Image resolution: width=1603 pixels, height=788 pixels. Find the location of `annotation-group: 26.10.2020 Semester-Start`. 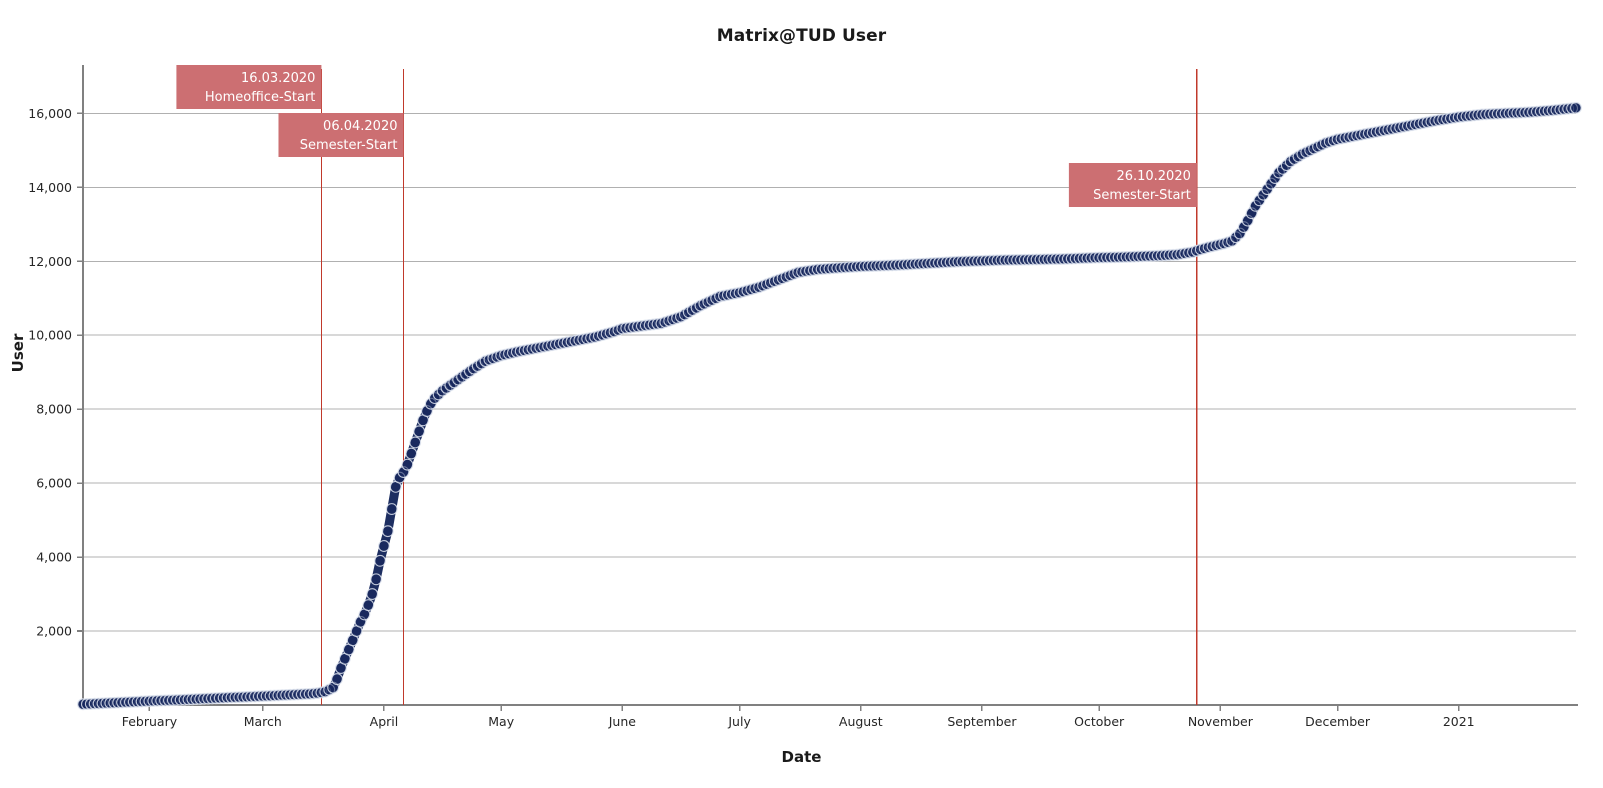

annotation-group: 26.10.2020 Semester-Start is located at coordinates (1132, 185).